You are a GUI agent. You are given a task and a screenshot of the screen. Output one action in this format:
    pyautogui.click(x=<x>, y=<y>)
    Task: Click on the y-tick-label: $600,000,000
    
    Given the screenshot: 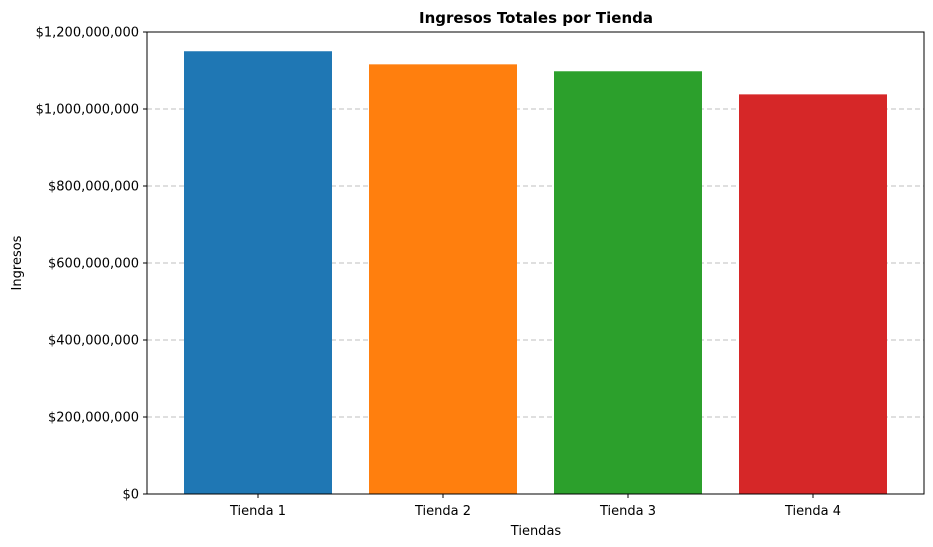 What is the action you would take?
    pyautogui.click(x=93, y=264)
    